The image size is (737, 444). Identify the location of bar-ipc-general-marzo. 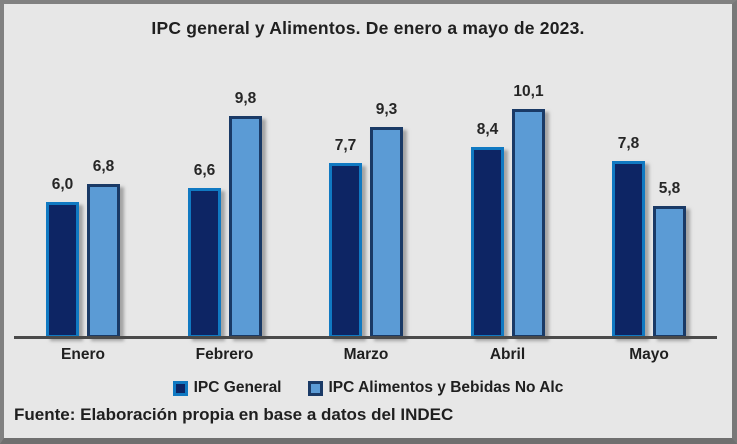
(345, 250).